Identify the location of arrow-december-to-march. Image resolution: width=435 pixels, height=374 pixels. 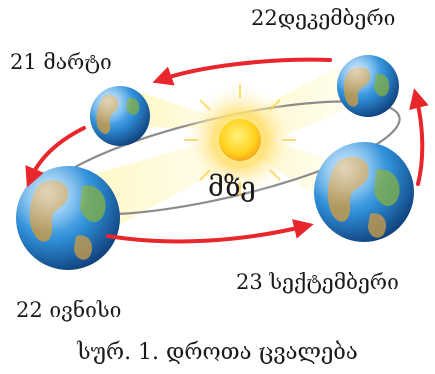
(242, 71).